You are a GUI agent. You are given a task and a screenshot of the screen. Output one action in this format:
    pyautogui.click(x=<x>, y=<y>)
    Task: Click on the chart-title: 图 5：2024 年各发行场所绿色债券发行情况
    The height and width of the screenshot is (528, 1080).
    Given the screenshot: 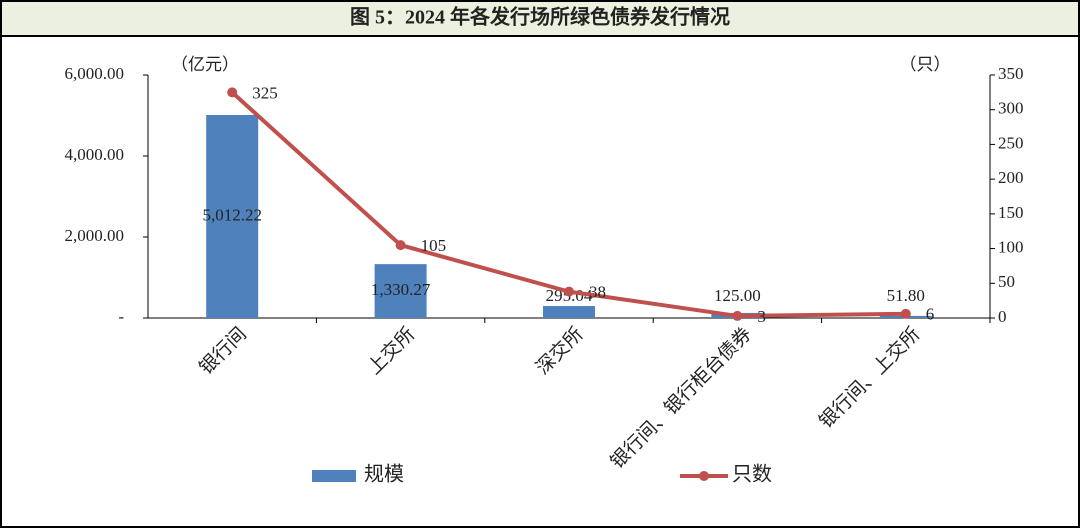 What is the action you would take?
    pyautogui.click(x=540, y=17)
    